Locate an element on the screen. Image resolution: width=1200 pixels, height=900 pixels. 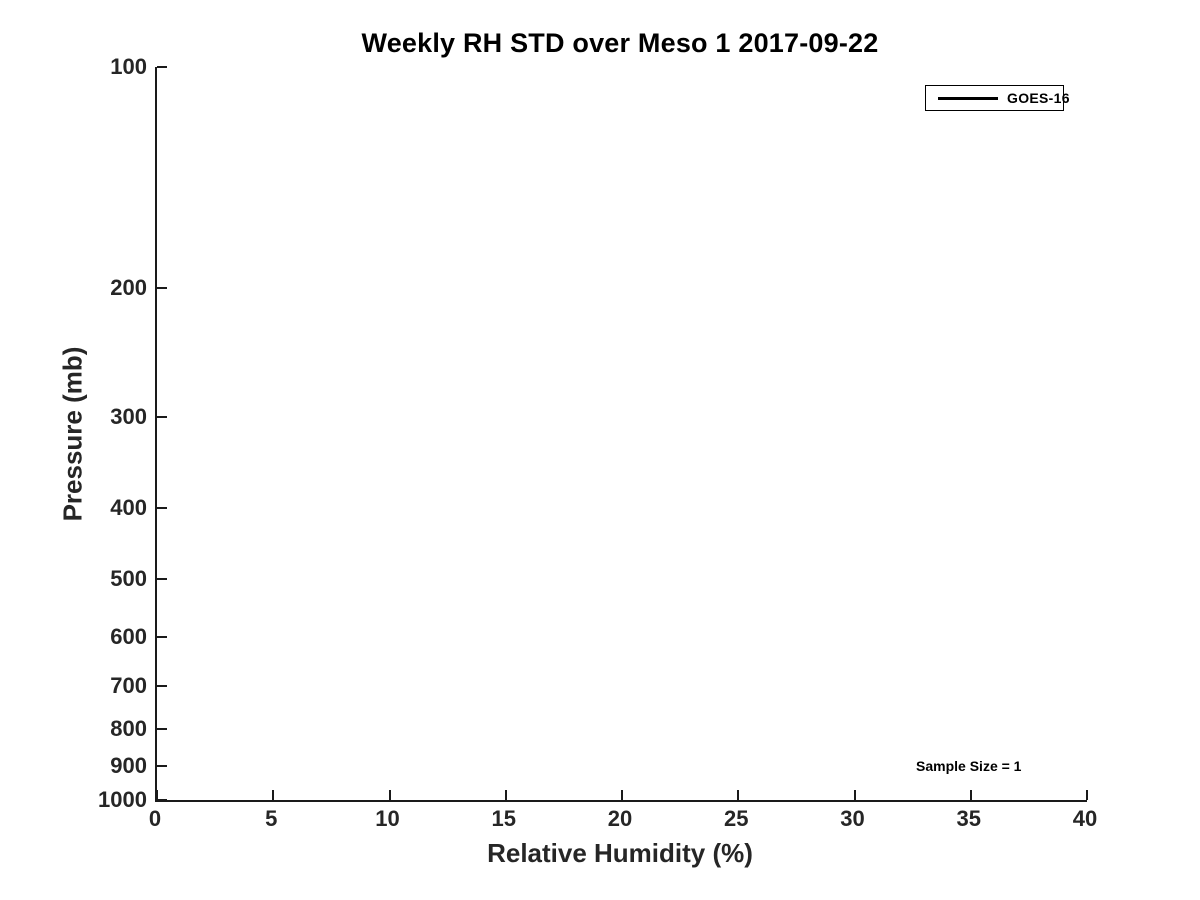
x-tick-label: 15 is located at coordinates (503, 818).